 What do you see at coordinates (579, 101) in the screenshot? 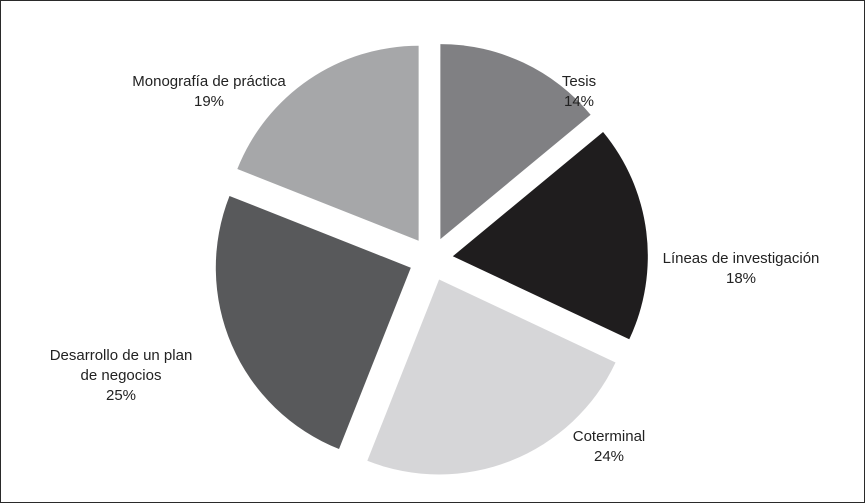
I see `slice-value-label: 14%` at bounding box center [579, 101].